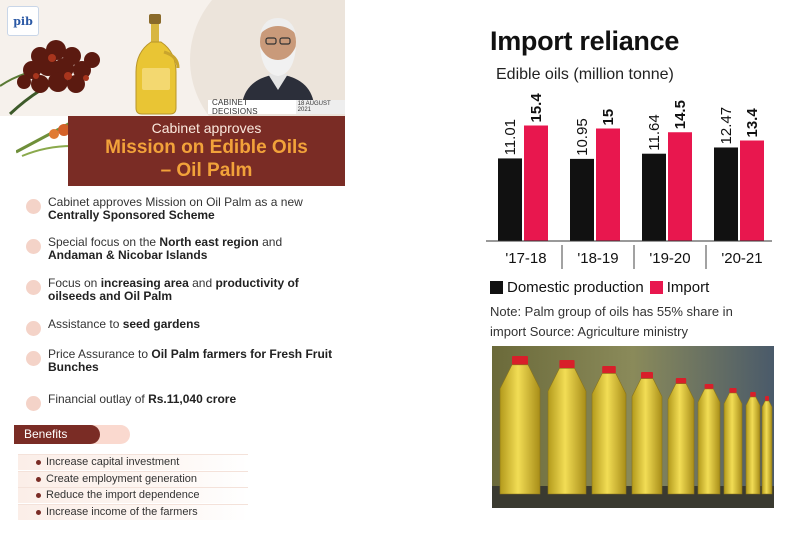 The image size is (804, 542). What do you see at coordinates (142, 399) in the screenshot?
I see `key-point-text: Financial outlay of Rs.11,040 crore` at bounding box center [142, 399].